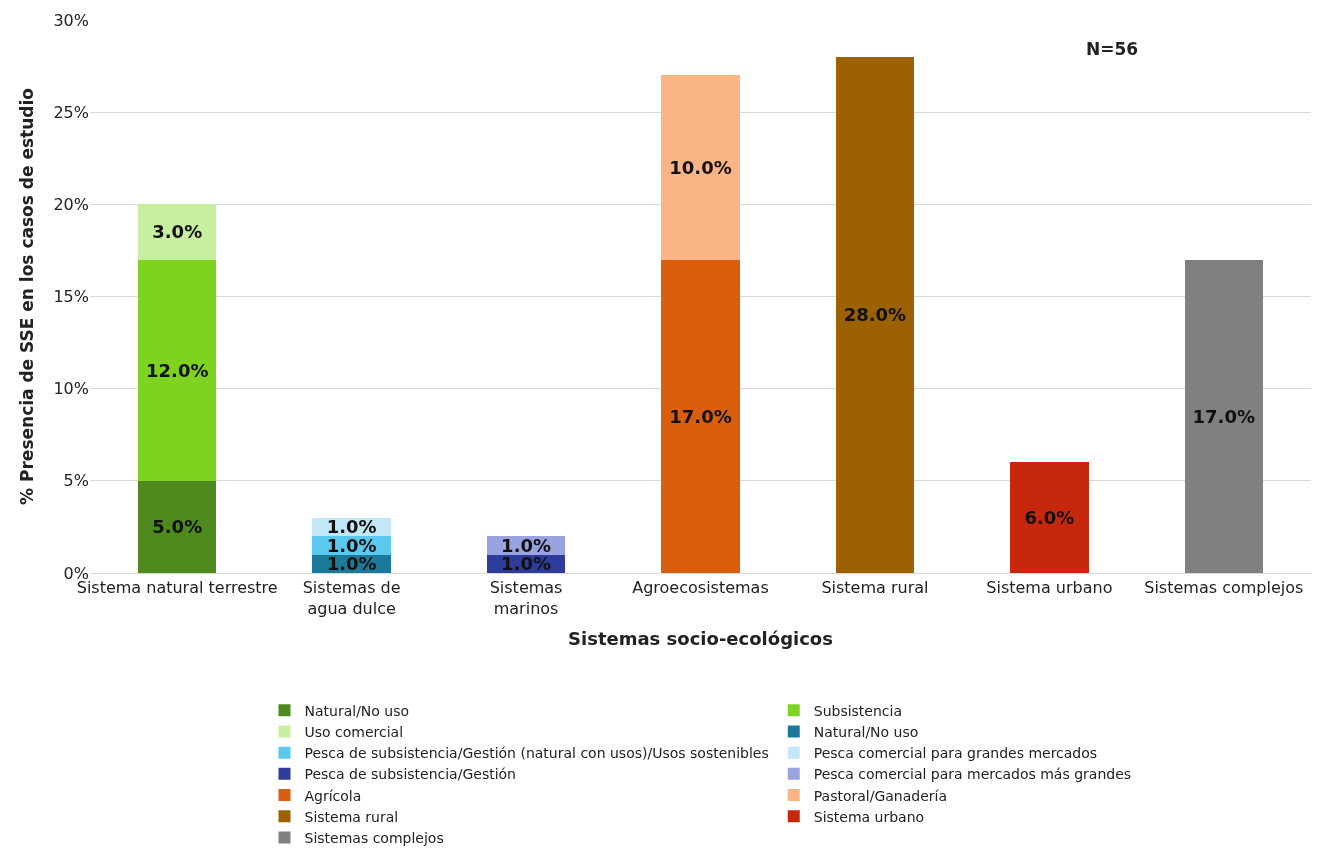  What do you see at coordinates (410, 774) in the screenshot?
I see `legend-label: Pesca de subsistencia/Gestión` at bounding box center [410, 774].